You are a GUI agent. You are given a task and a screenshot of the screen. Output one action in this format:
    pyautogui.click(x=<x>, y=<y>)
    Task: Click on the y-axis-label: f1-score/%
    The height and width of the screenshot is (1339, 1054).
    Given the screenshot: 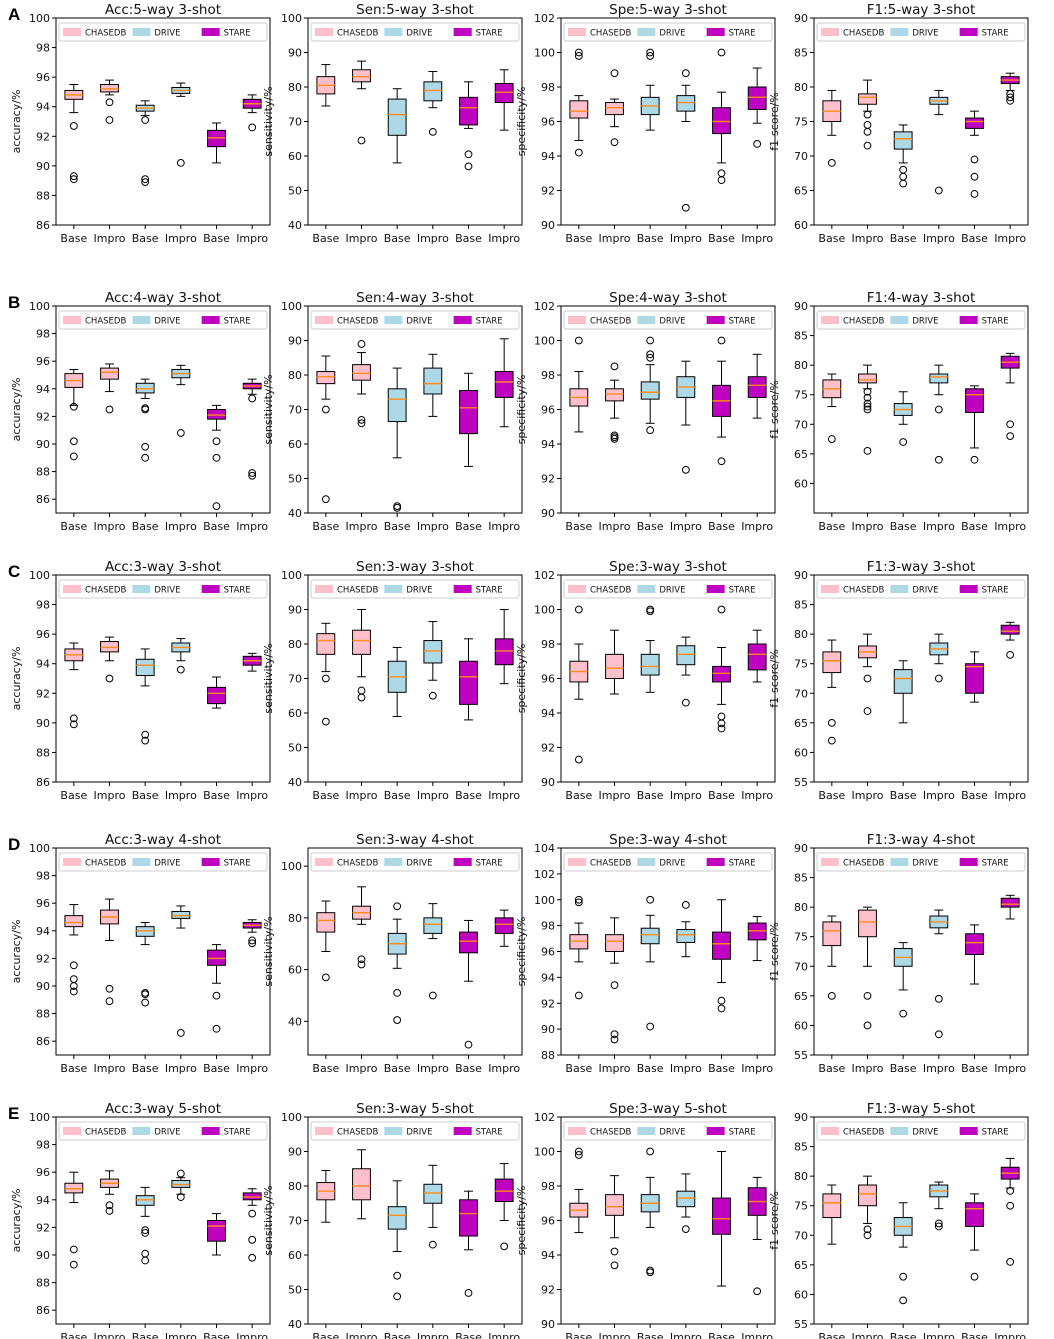 What is the action you would take?
    pyautogui.click(x=774, y=409)
    